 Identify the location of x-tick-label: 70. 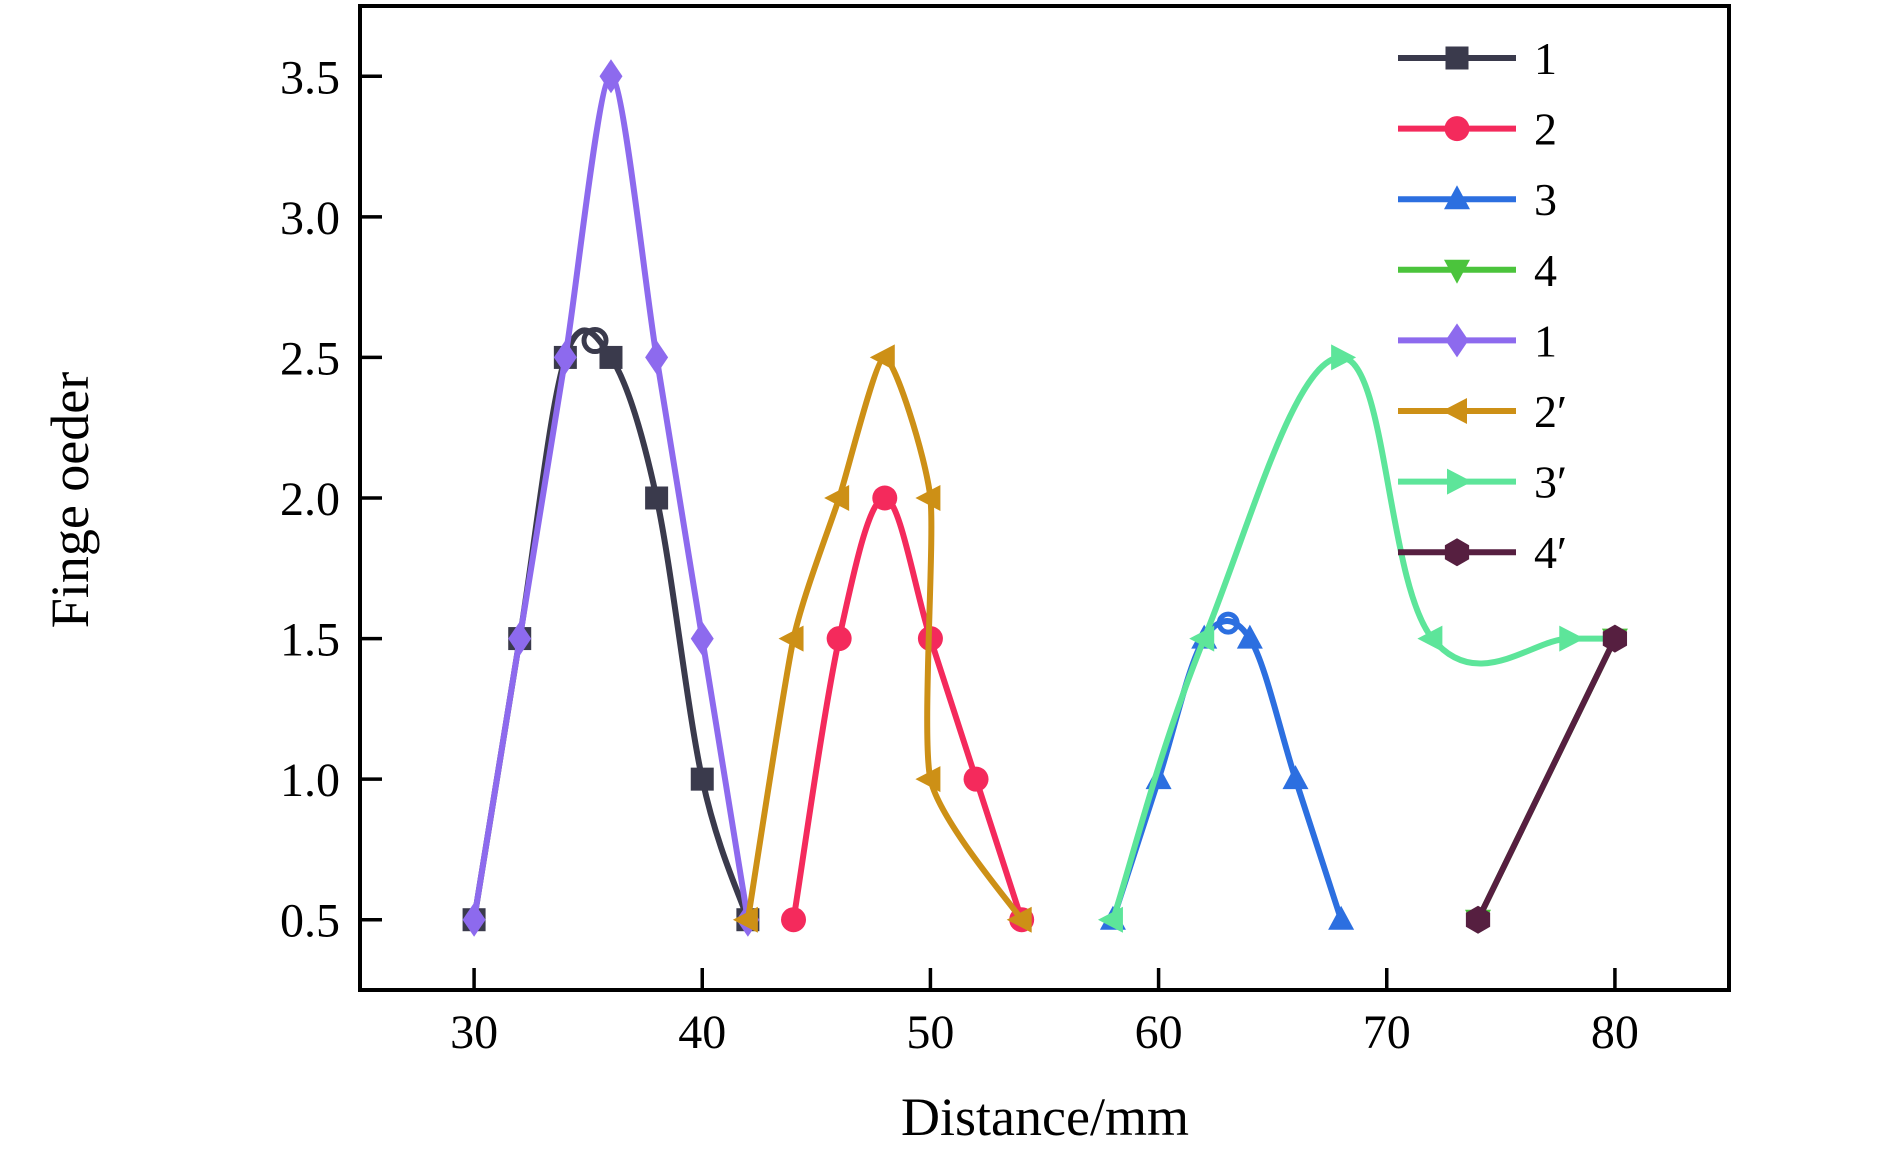
(1387, 1032).